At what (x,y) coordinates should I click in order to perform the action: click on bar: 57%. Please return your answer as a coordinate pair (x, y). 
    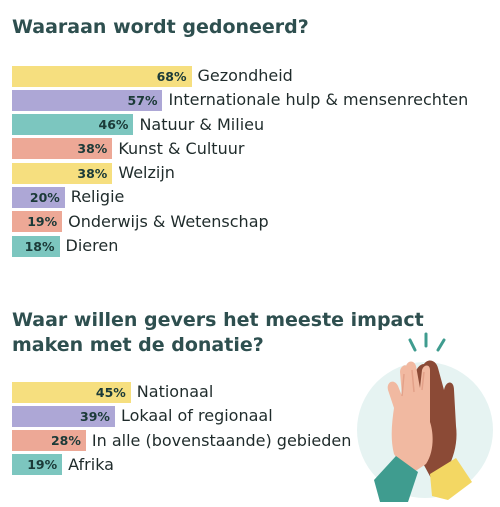
    Looking at the image, I should click on (87, 100).